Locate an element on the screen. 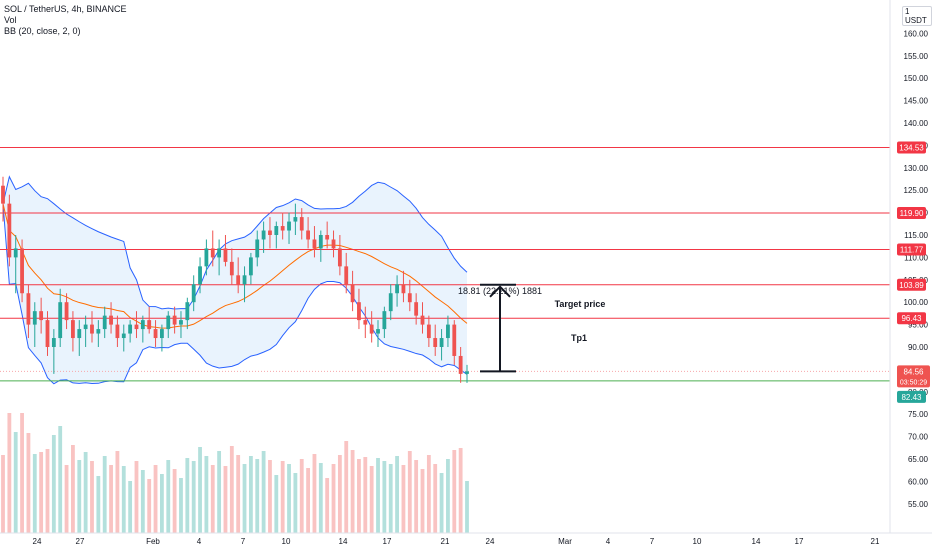  volume-bars is located at coordinates (235, 473).